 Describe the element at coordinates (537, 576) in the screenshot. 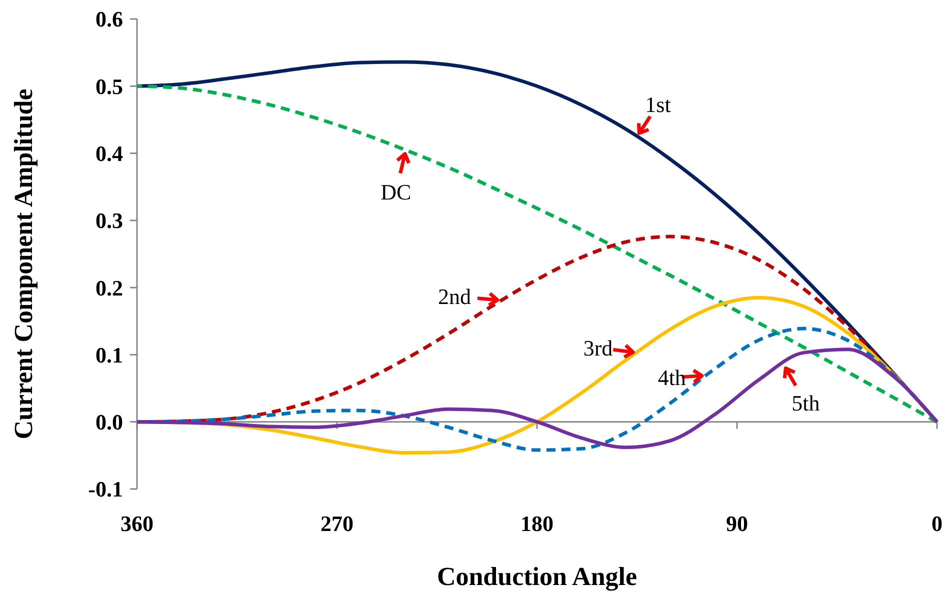

I see `x-axis-title: Conduction Angle` at that location.